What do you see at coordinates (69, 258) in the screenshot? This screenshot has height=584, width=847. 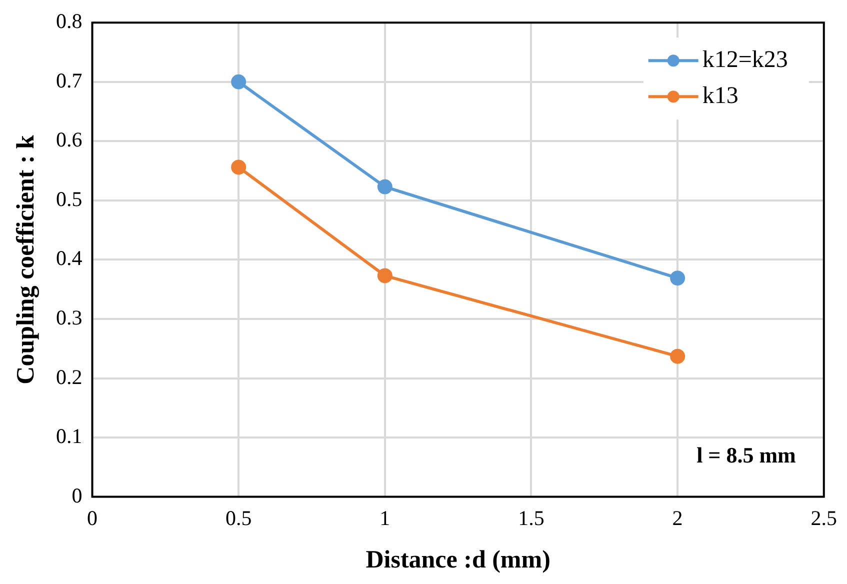 I see `y-tick-label: 0.4` at bounding box center [69, 258].